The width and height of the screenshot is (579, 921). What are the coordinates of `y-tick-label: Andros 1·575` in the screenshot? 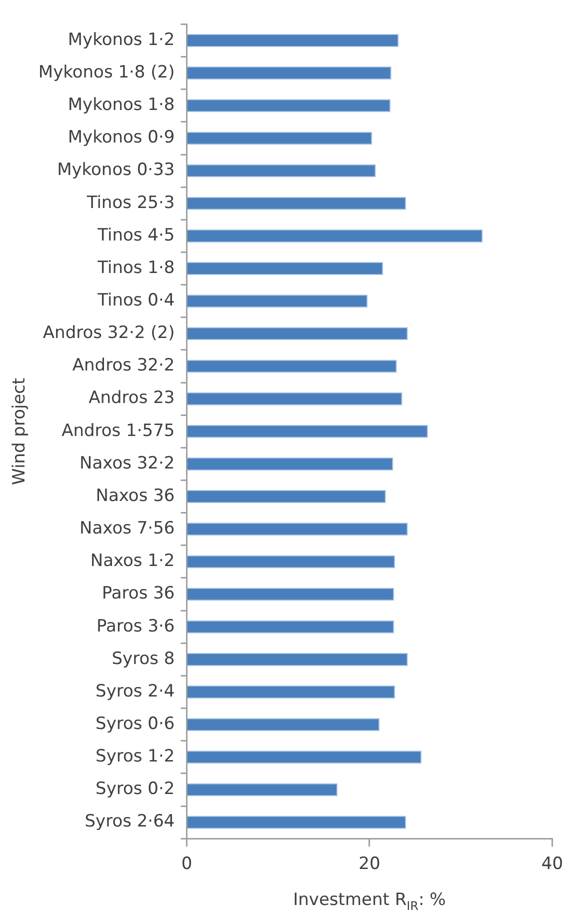 It's located at (118, 430).